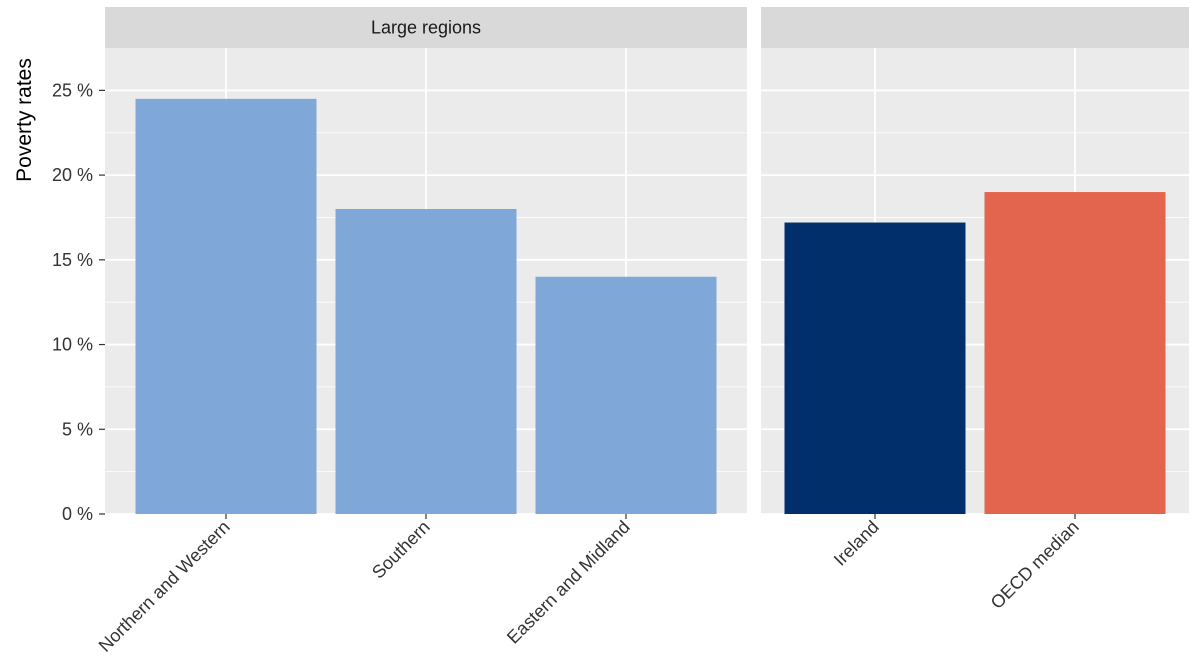 This screenshot has width=1195, height=663. I want to click on bar-ireland, so click(875, 368).